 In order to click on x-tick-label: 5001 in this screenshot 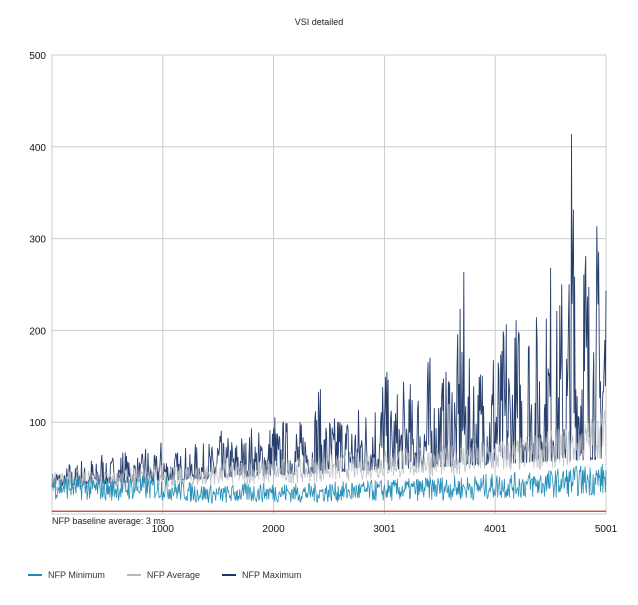, I will do `click(606, 529)`.